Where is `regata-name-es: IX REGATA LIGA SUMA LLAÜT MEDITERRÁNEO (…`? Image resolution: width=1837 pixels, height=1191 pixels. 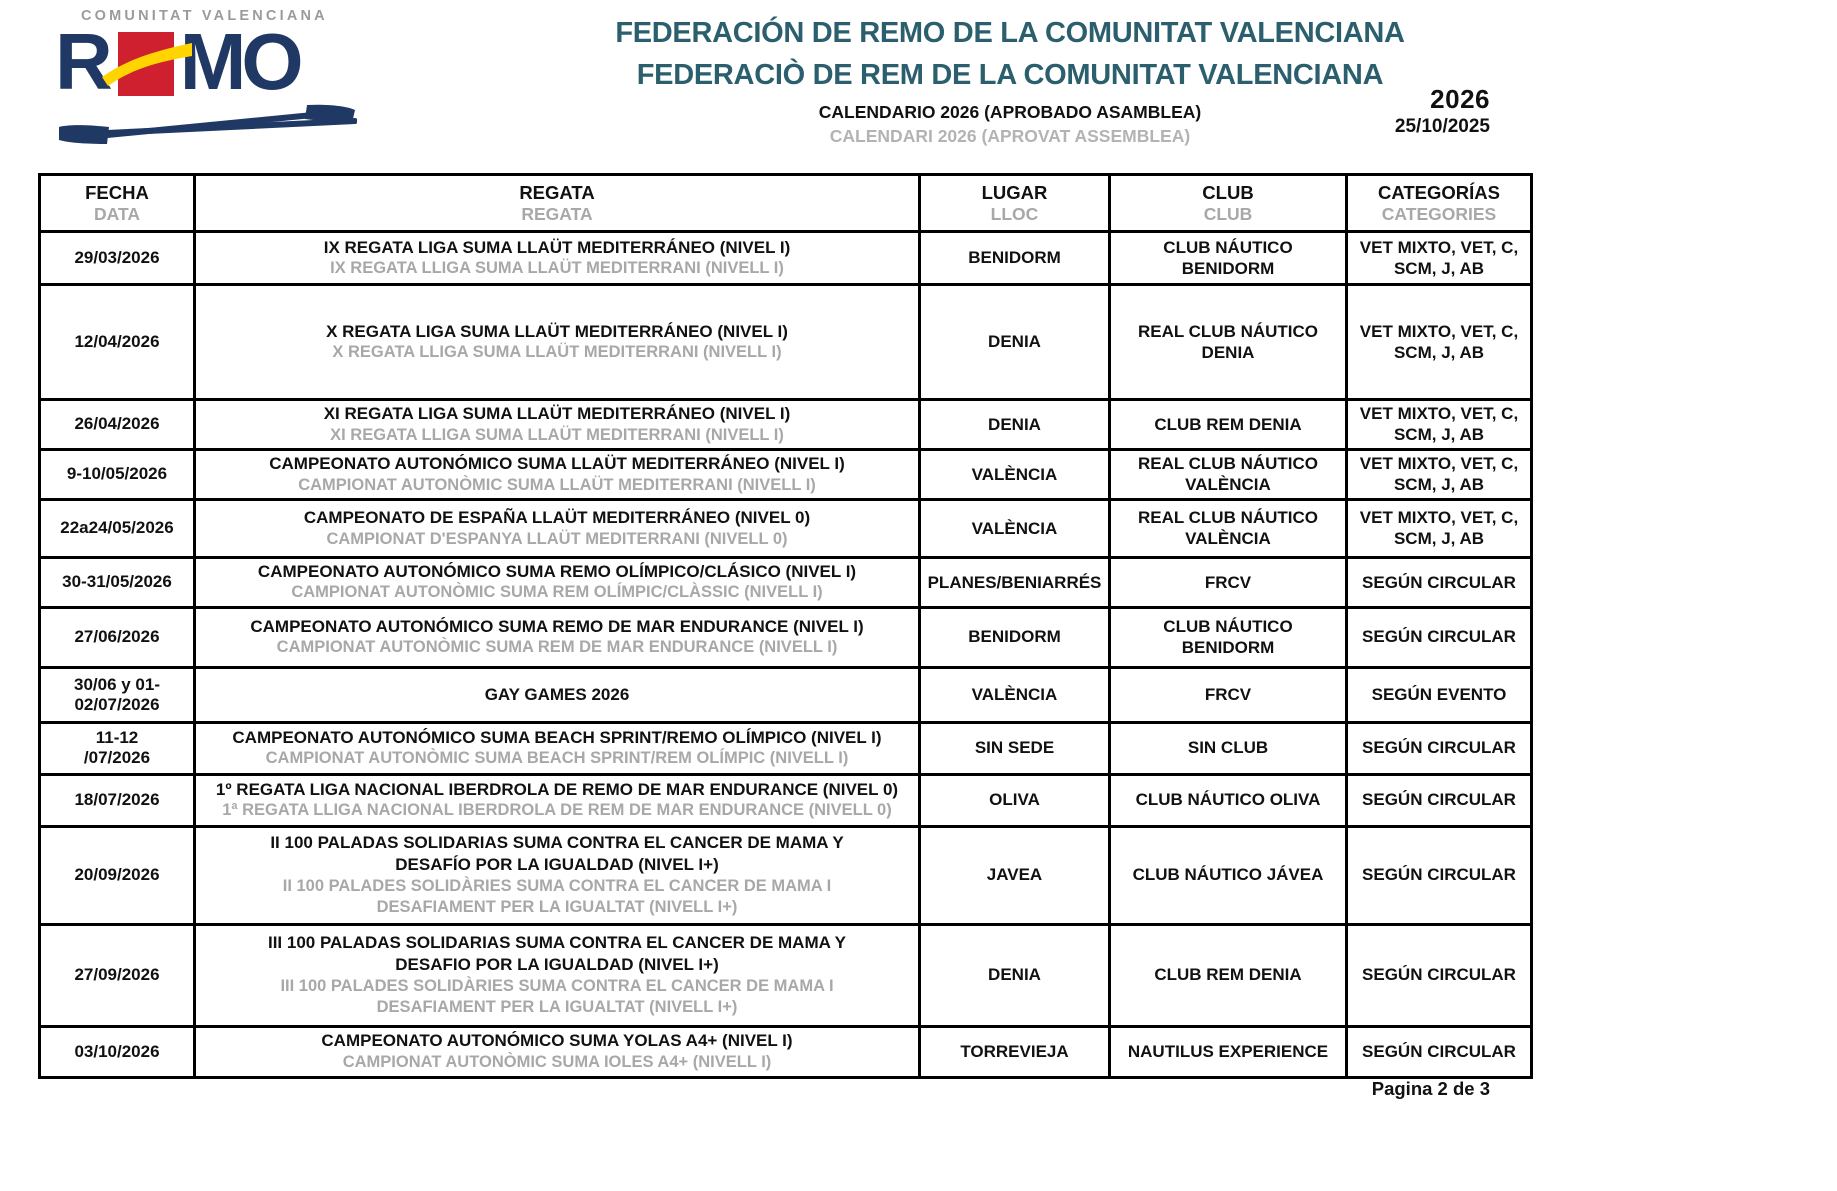
regata-name-es: IX REGATA LIGA SUMA LLAÜT MEDITERRÁNEO (… is located at coordinates (557, 247).